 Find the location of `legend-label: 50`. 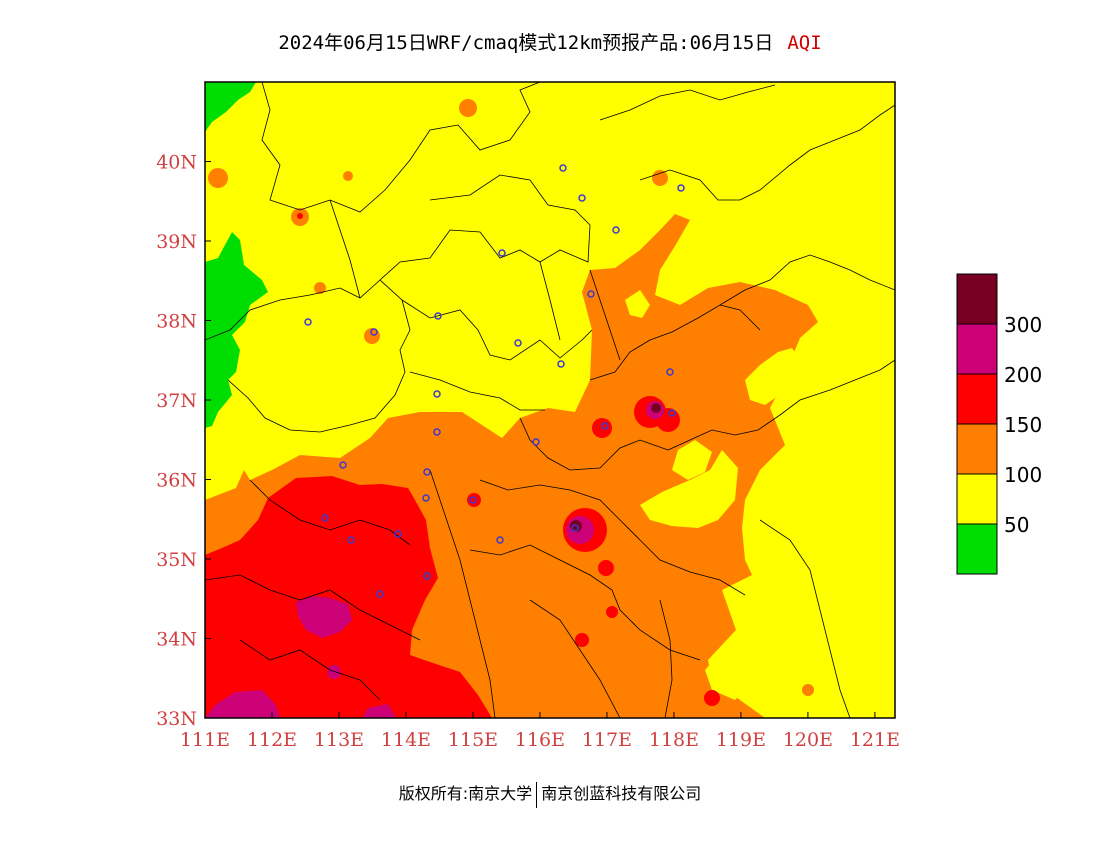

legend-label: 50 is located at coordinates (1016, 525).